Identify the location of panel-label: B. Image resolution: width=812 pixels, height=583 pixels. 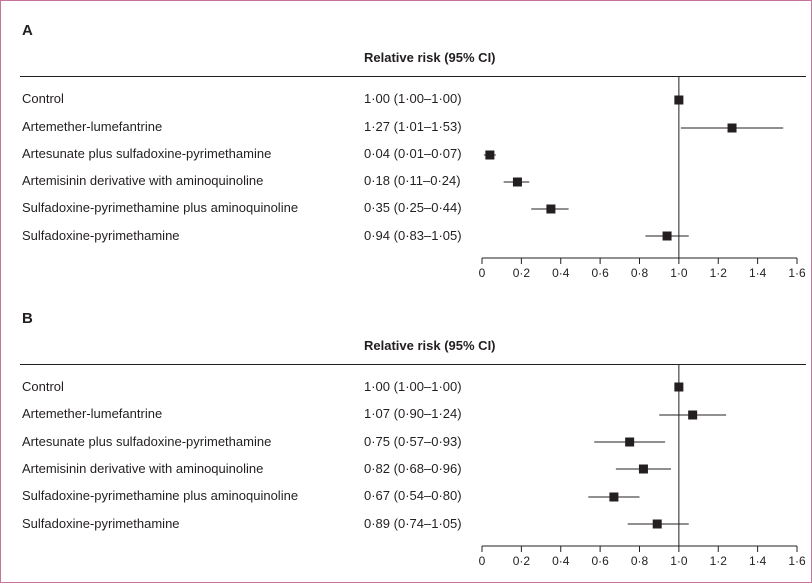
(27, 318).